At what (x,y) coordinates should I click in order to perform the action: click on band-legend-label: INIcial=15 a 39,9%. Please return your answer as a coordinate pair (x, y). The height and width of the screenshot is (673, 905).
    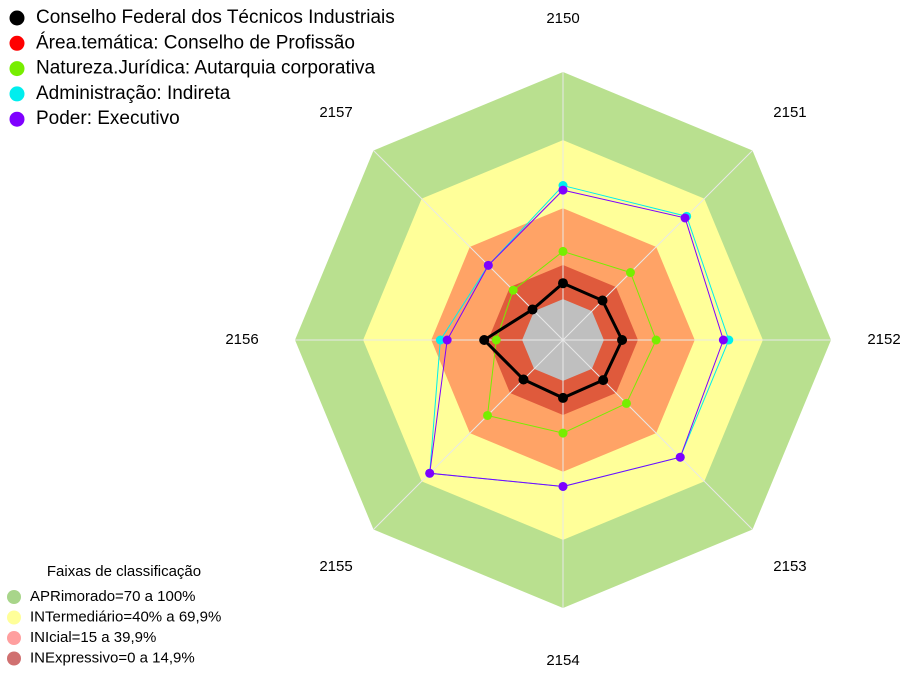
    Looking at the image, I should click on (93, 637).